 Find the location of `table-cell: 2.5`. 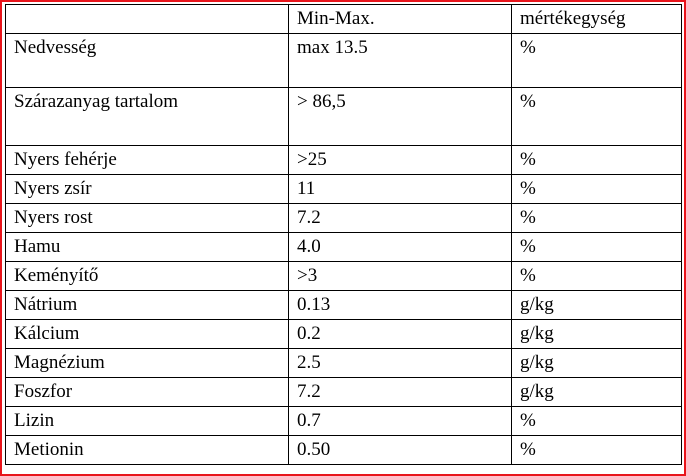

table-cell: 2.5 is located at coordinates (400, 363).